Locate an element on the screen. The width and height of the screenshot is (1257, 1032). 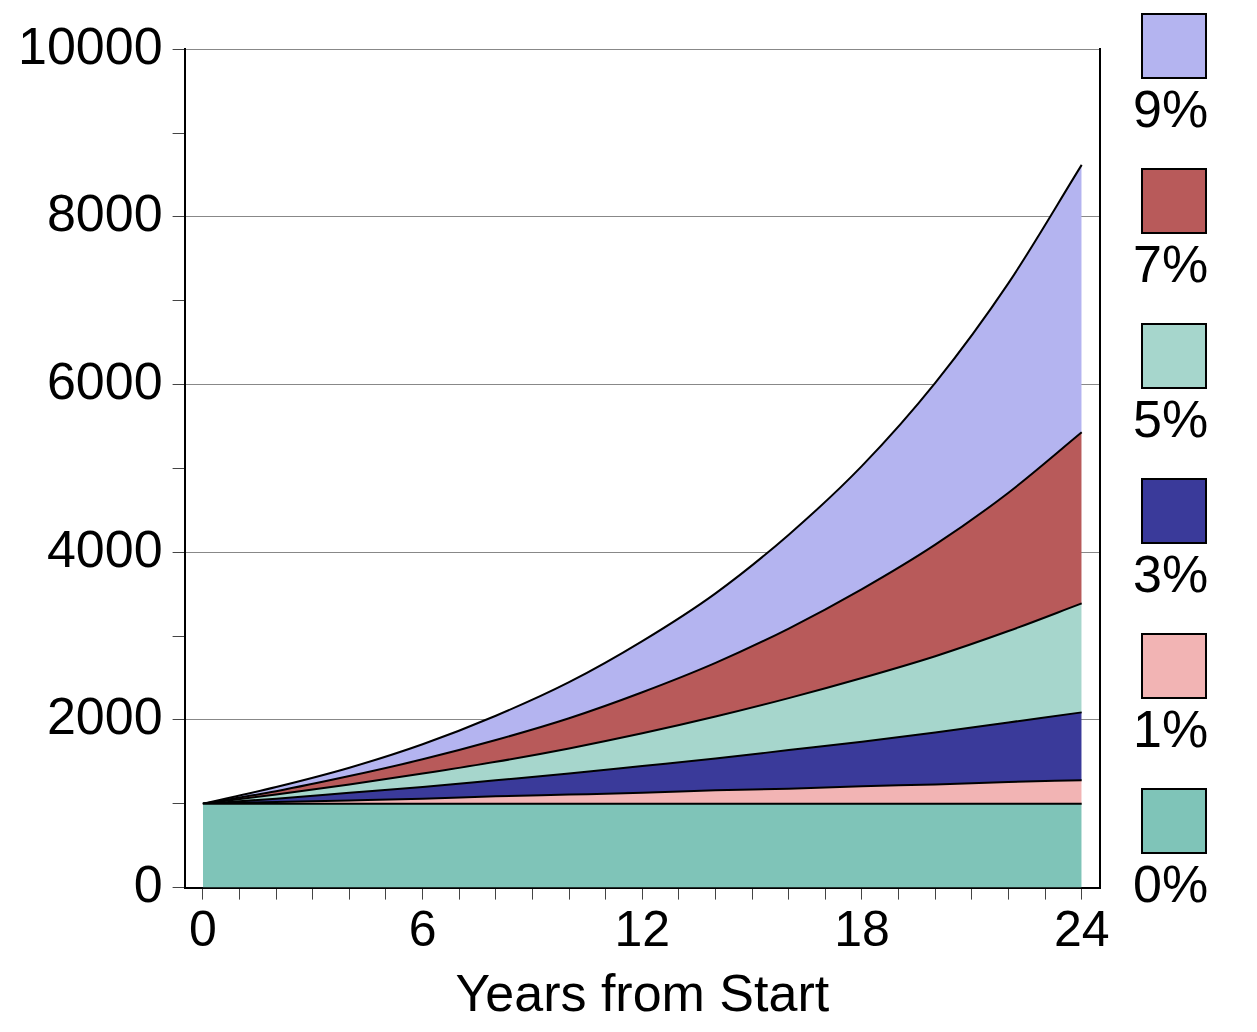
y-tick-label: 2000 is located at coordinates (104, 716).